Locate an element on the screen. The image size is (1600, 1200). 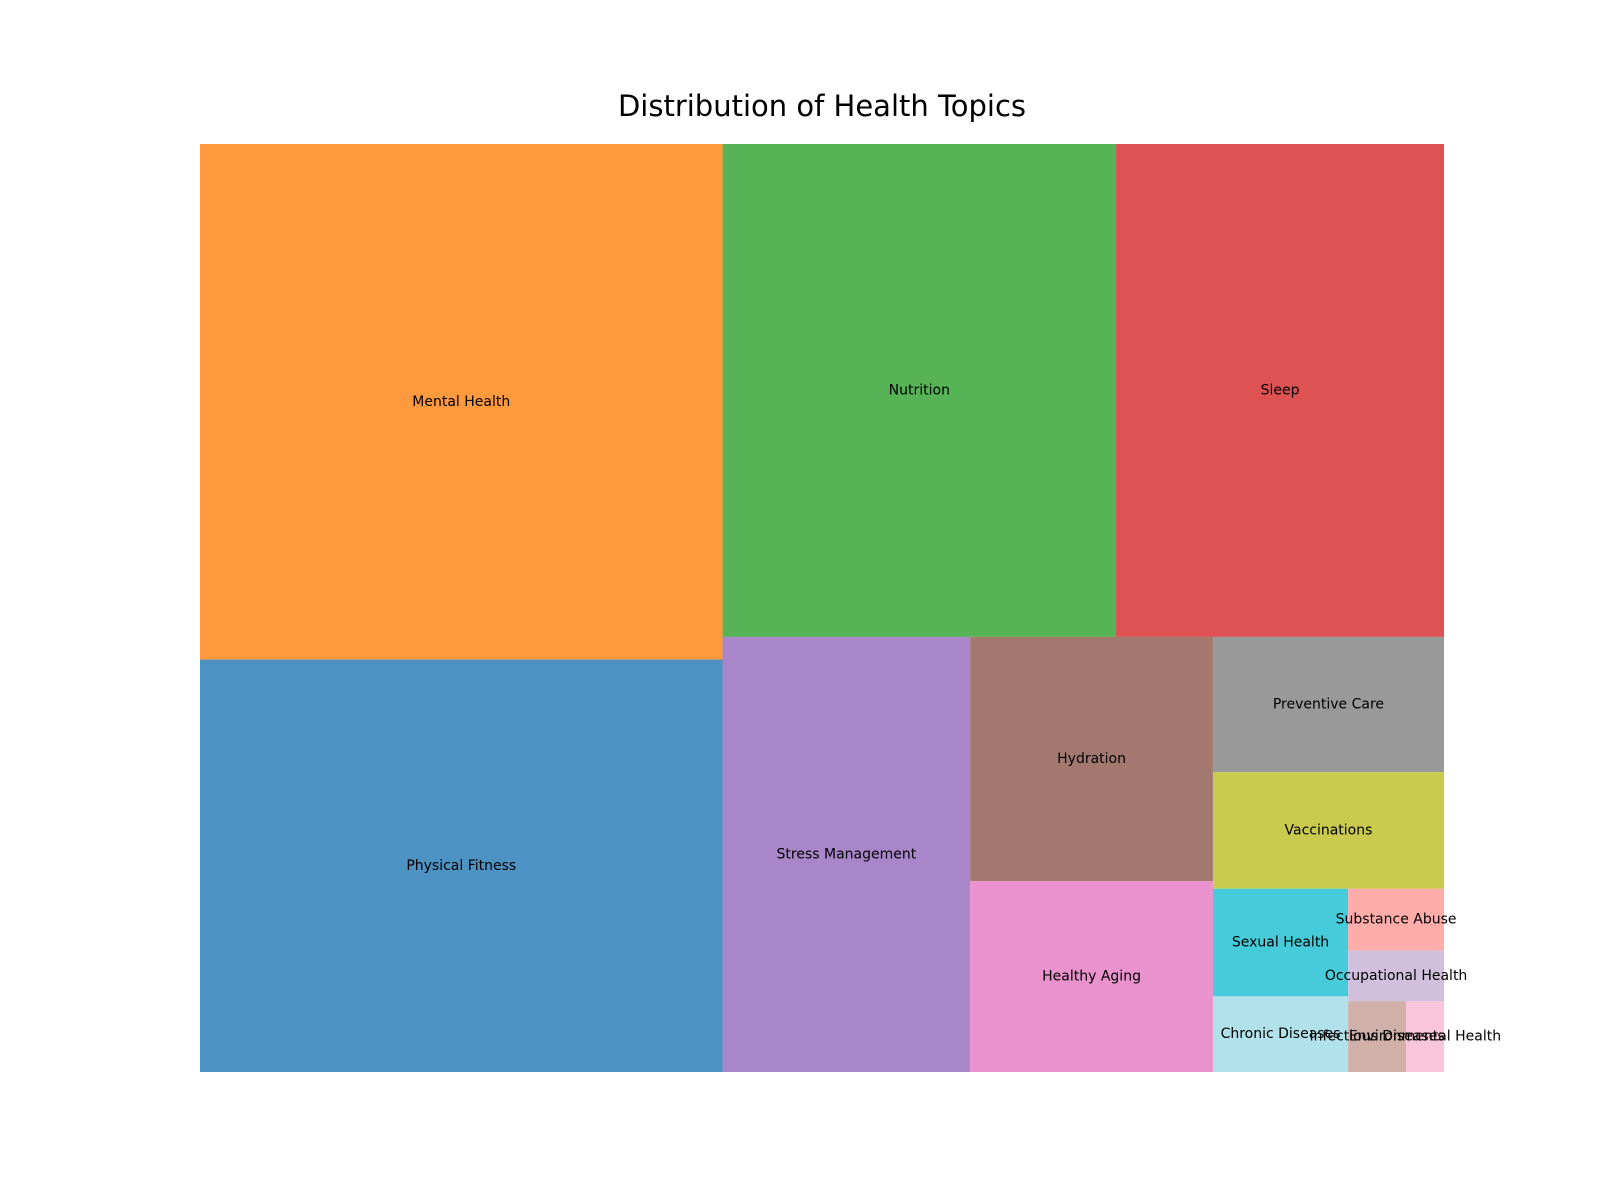
tile-nutrition is located at coordinates (919, 390).